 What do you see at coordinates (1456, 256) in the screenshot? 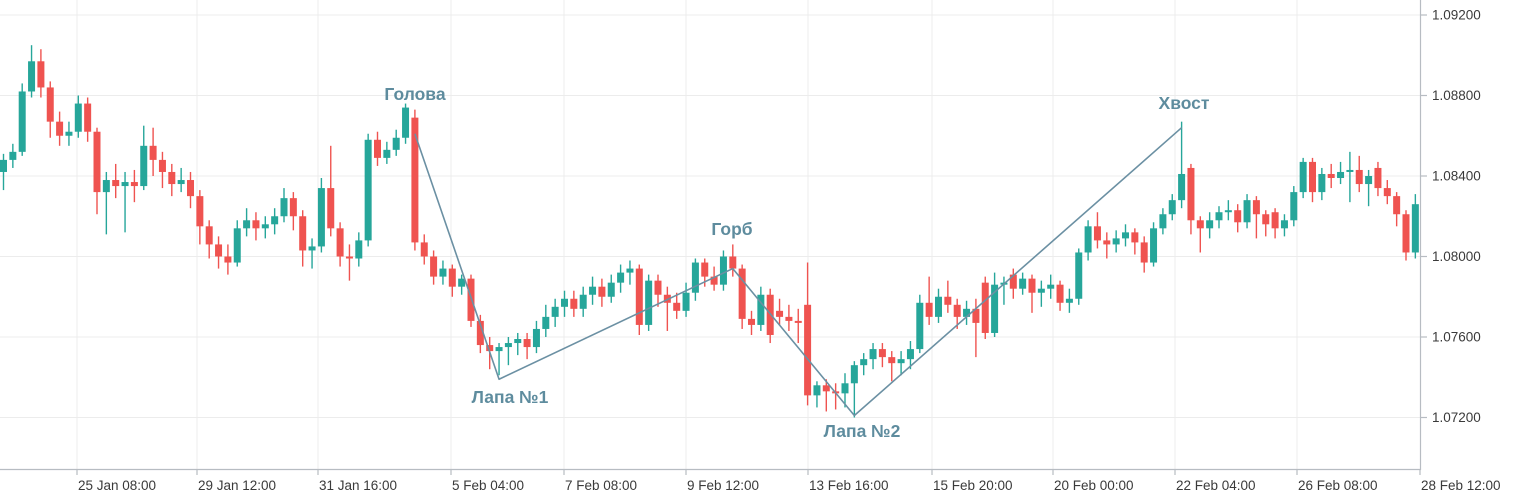
I see `y-axis-tick-label: 1.08000` at bounding box center [1456, 256].